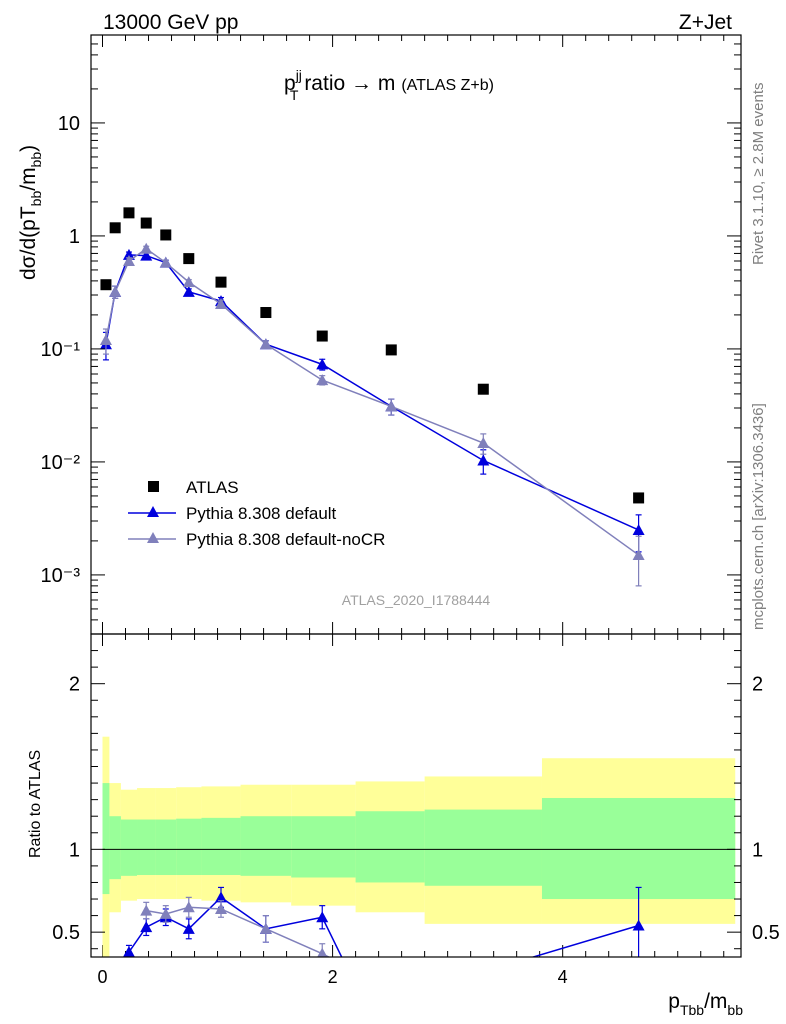 This screenshot has height=1024, width=786. Describe the element at coordinates (705, 1004) in the screenshot. I see `x-axis-label: pTbb/mbb` at that location.